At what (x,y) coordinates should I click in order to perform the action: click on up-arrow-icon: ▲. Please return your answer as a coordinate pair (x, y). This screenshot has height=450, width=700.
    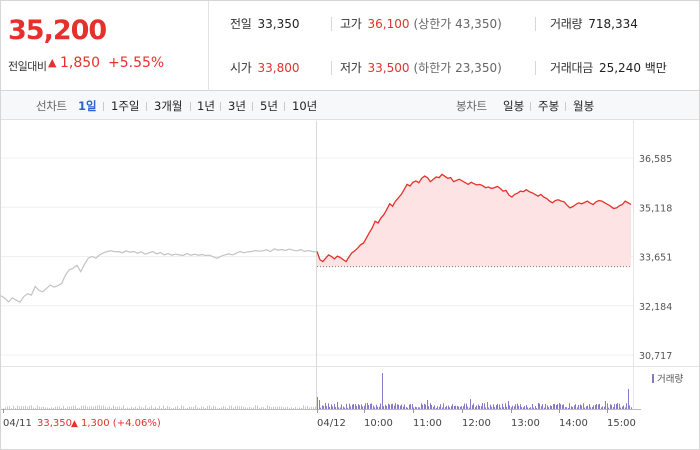
    Looking at the image, I should click on (74, 424).